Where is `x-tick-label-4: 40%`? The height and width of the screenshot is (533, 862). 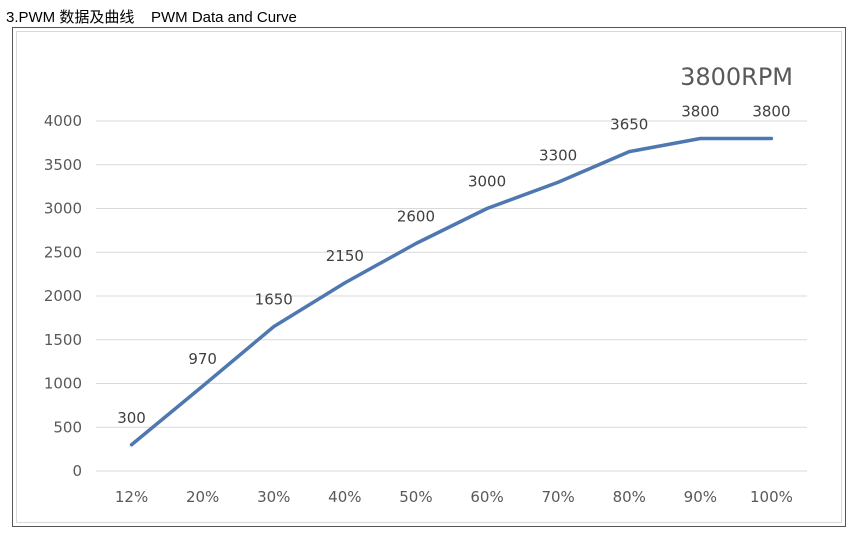 x-tick-label-4: 40% is located at coordinates (344, 497).